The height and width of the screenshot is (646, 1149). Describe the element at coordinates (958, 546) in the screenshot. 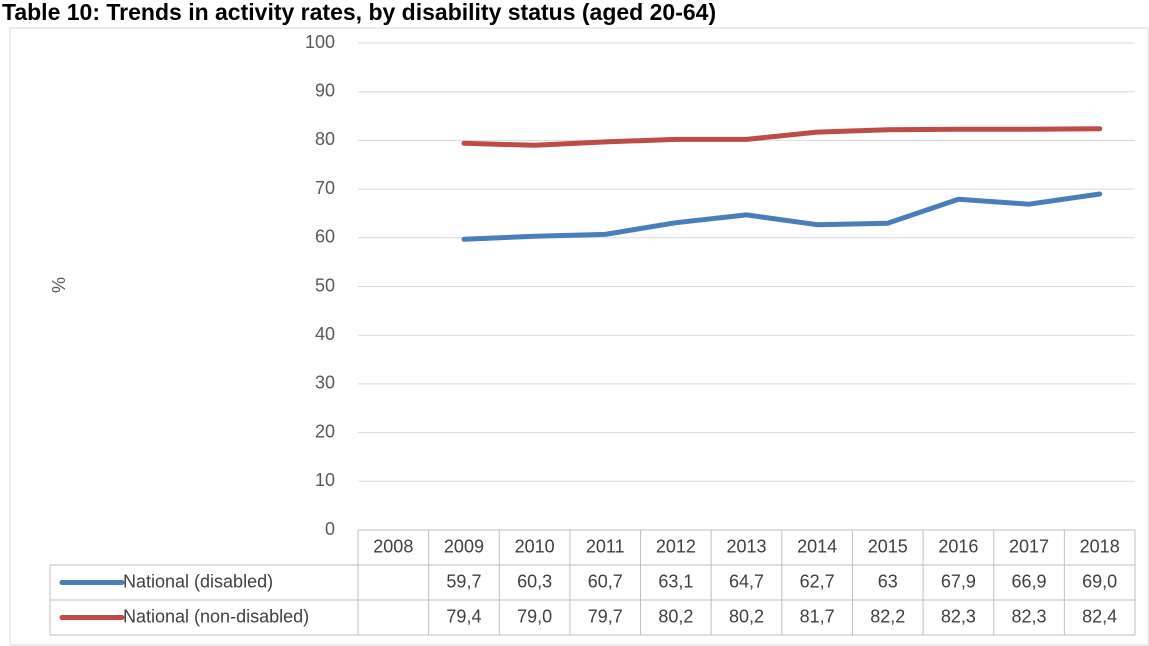

I see `x-tick-label: 2016` at that location.